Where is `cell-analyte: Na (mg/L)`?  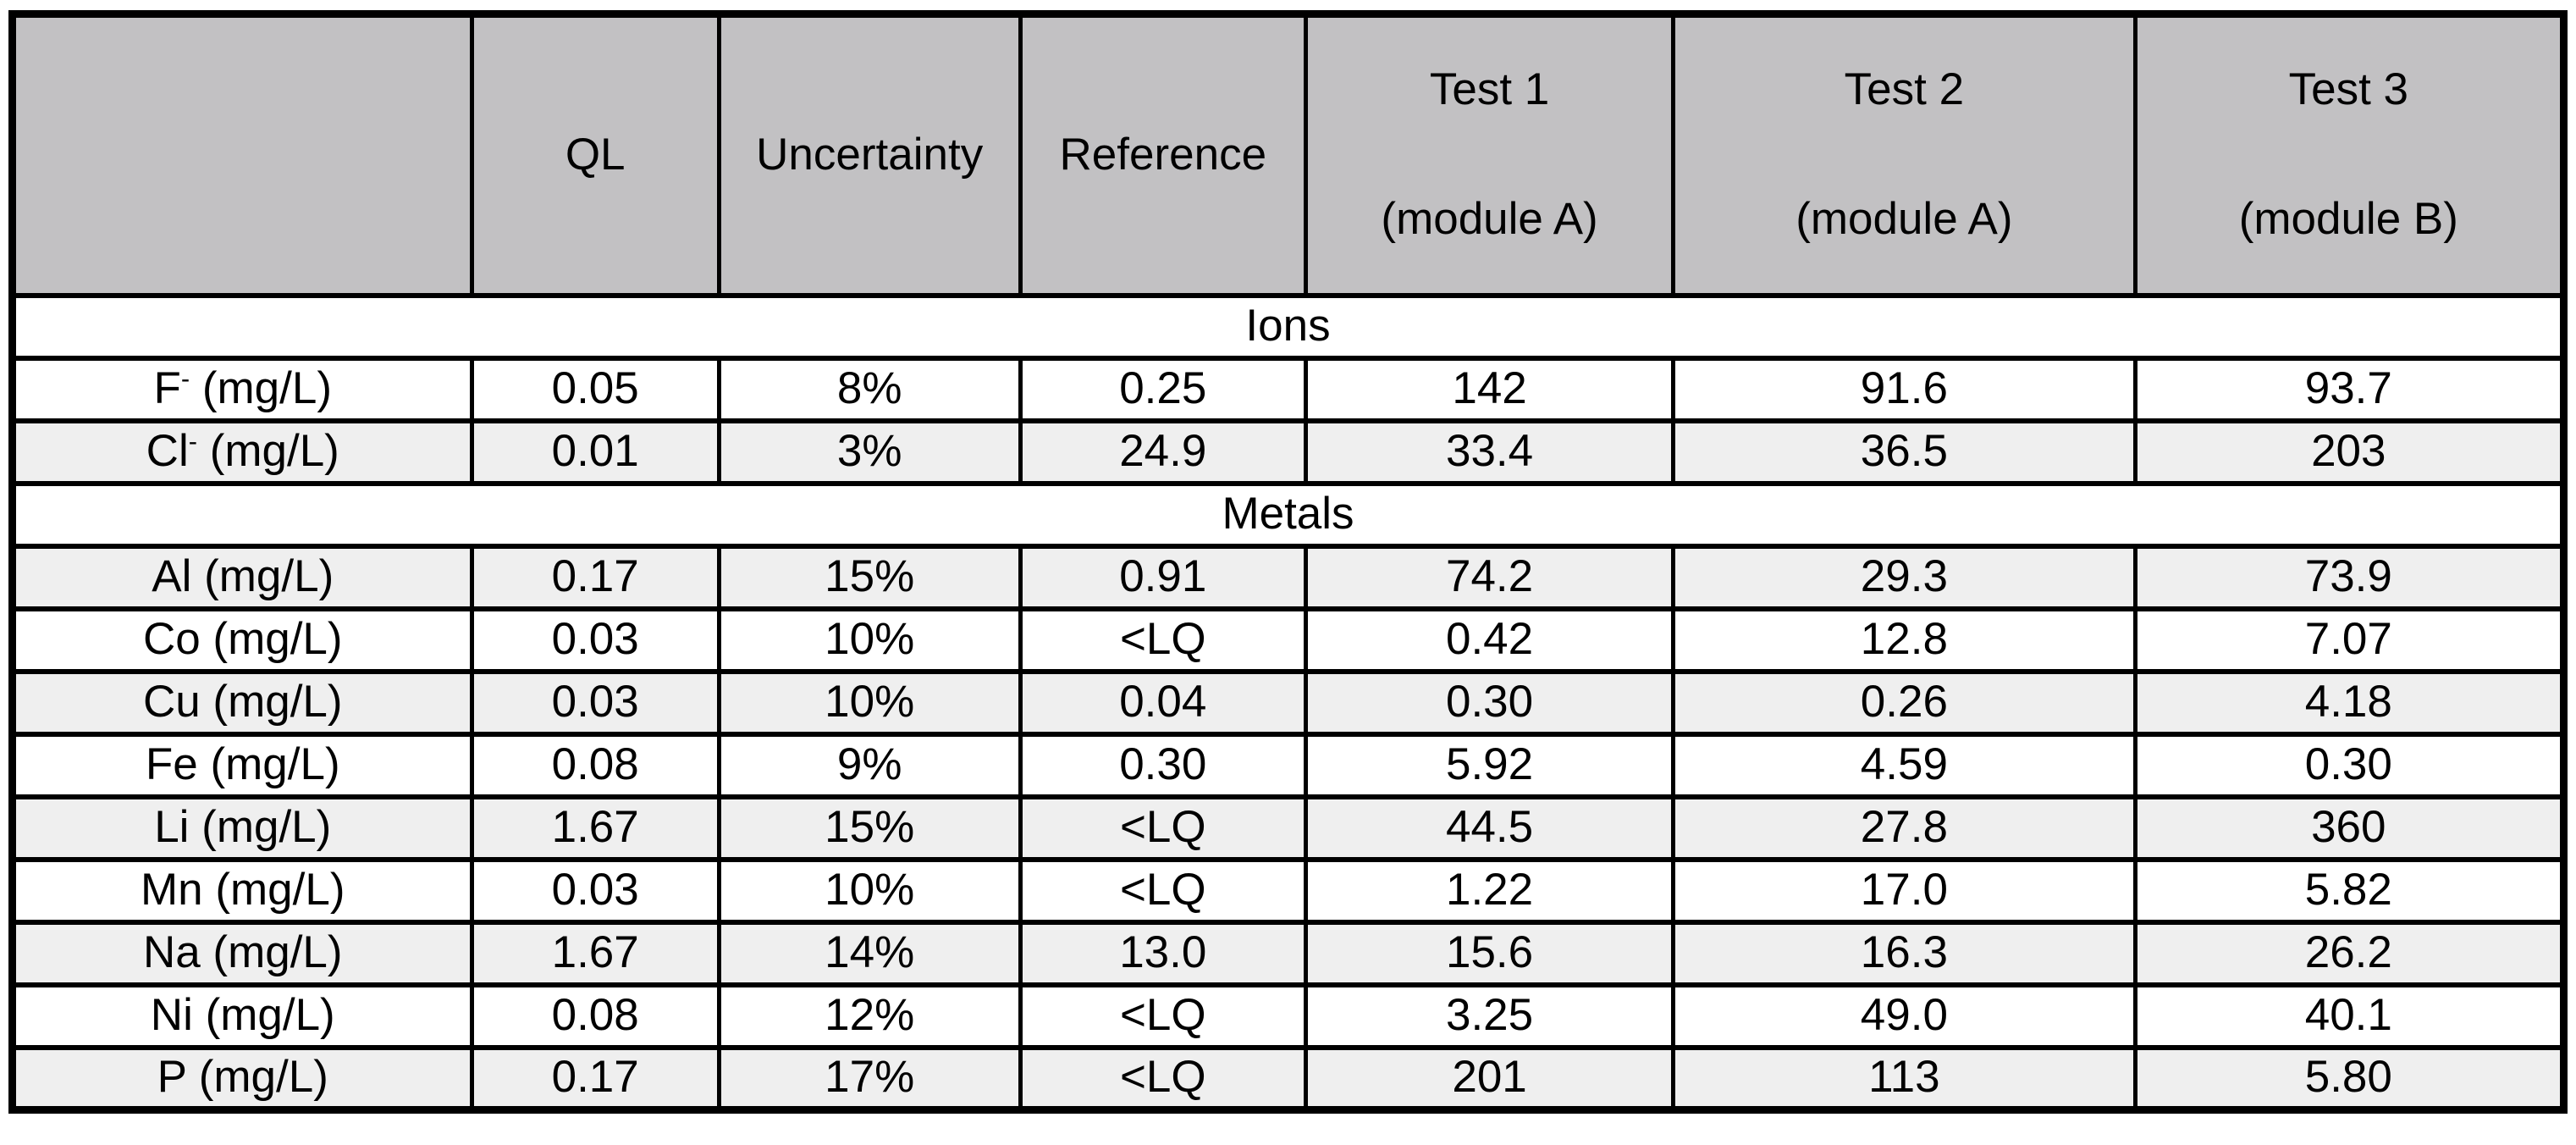 cell-analyte: Na (mg/L) is located at coordinates (242, 953).